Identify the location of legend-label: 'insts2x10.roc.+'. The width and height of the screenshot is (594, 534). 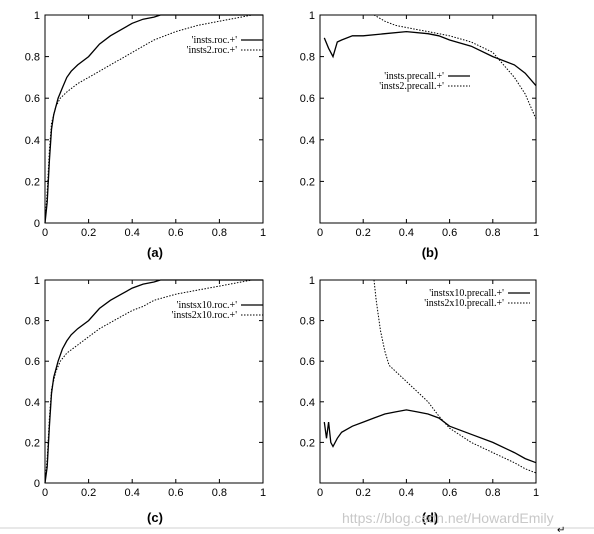
(205, 315).